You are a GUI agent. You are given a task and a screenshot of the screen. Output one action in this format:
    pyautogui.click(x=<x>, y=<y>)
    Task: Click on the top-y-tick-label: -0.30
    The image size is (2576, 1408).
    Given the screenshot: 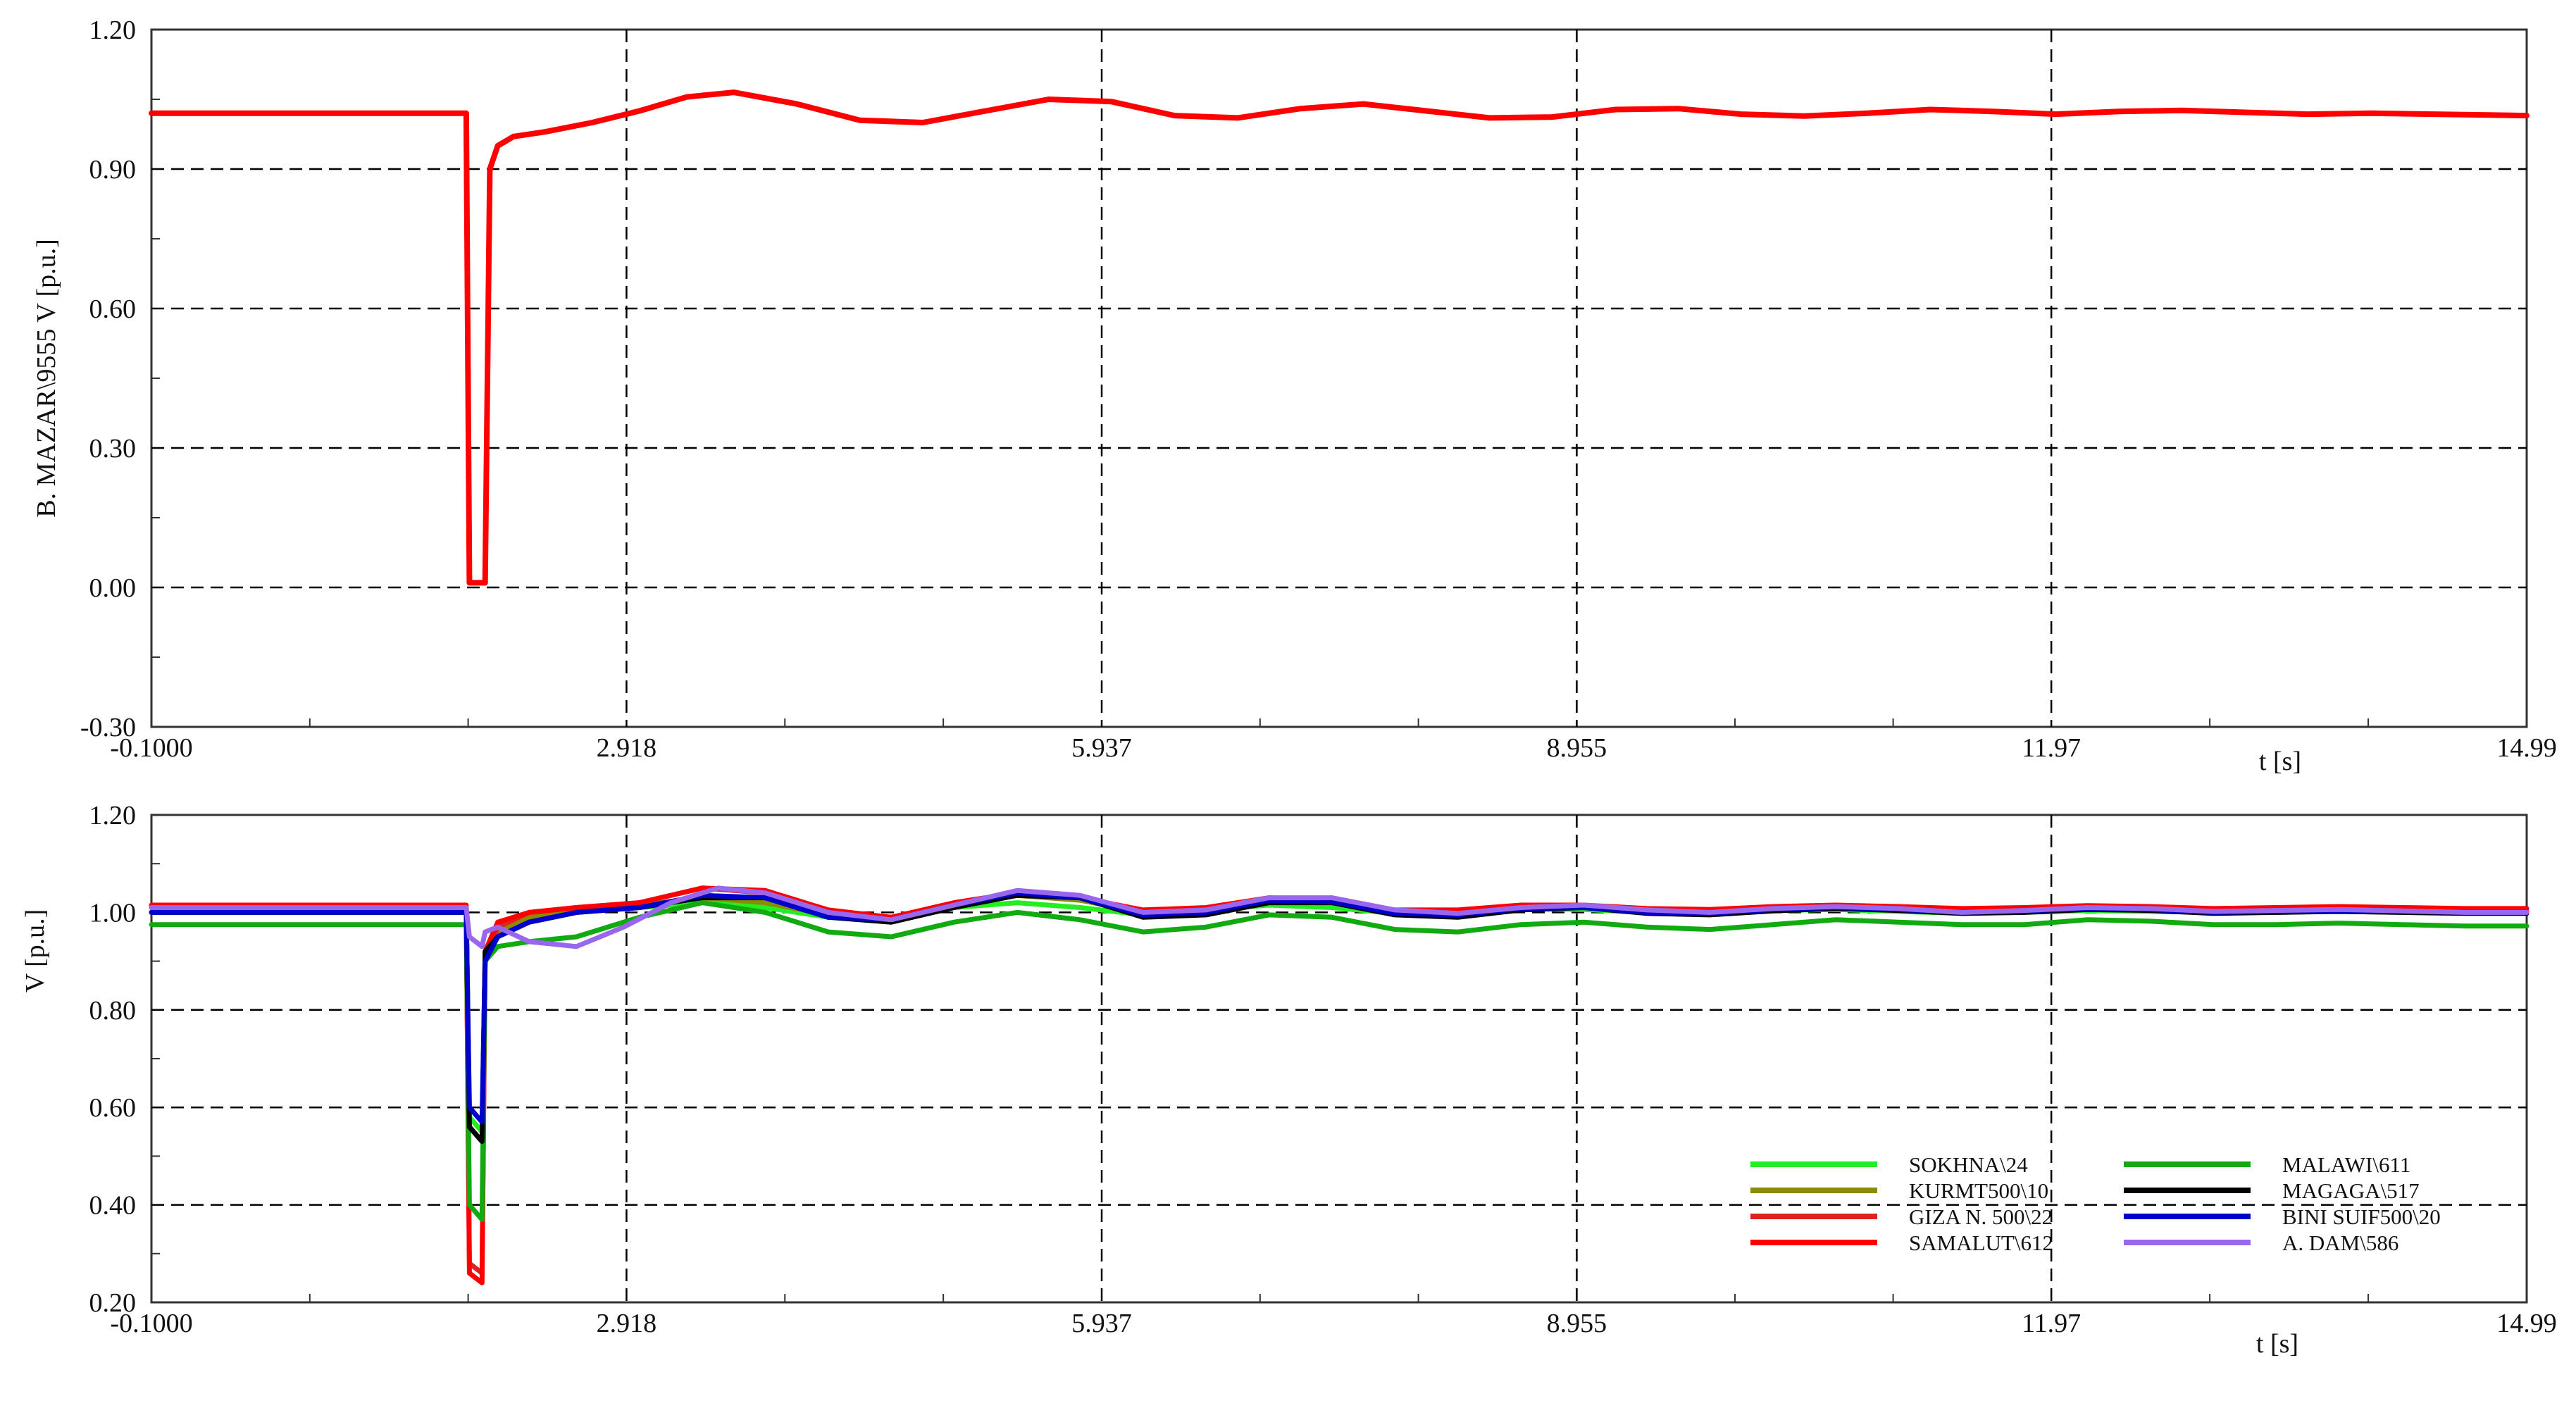 What is the action you would take?
    pyautogui.click(x=108, y=727)
    